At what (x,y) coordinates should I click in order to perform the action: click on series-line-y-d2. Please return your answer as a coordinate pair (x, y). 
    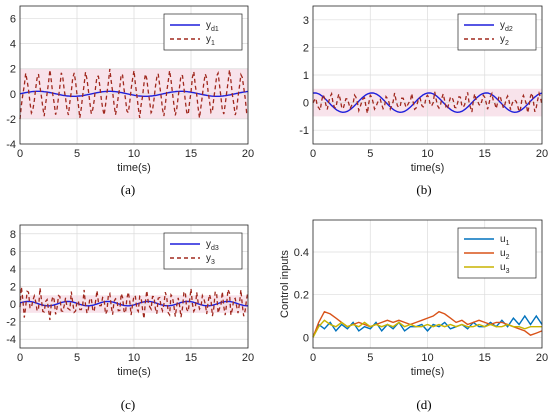
    Looking at the image, I should click on (427, 103).